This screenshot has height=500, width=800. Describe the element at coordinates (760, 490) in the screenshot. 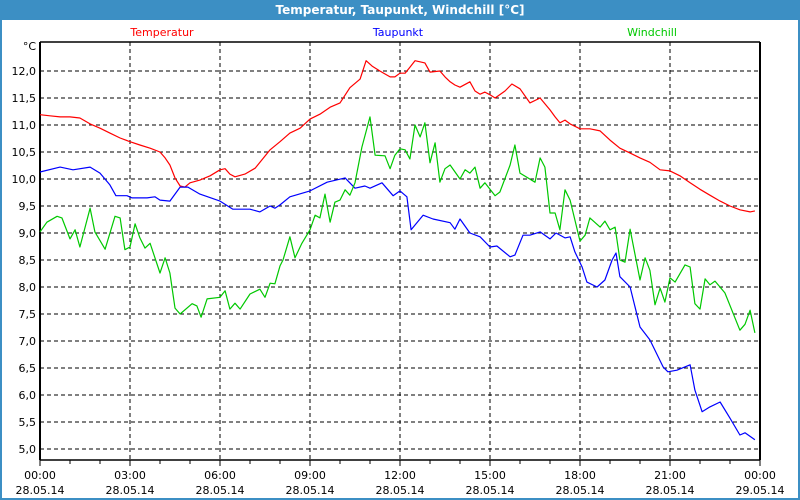

I see `x-tick-date: 29.05.14` at that location.